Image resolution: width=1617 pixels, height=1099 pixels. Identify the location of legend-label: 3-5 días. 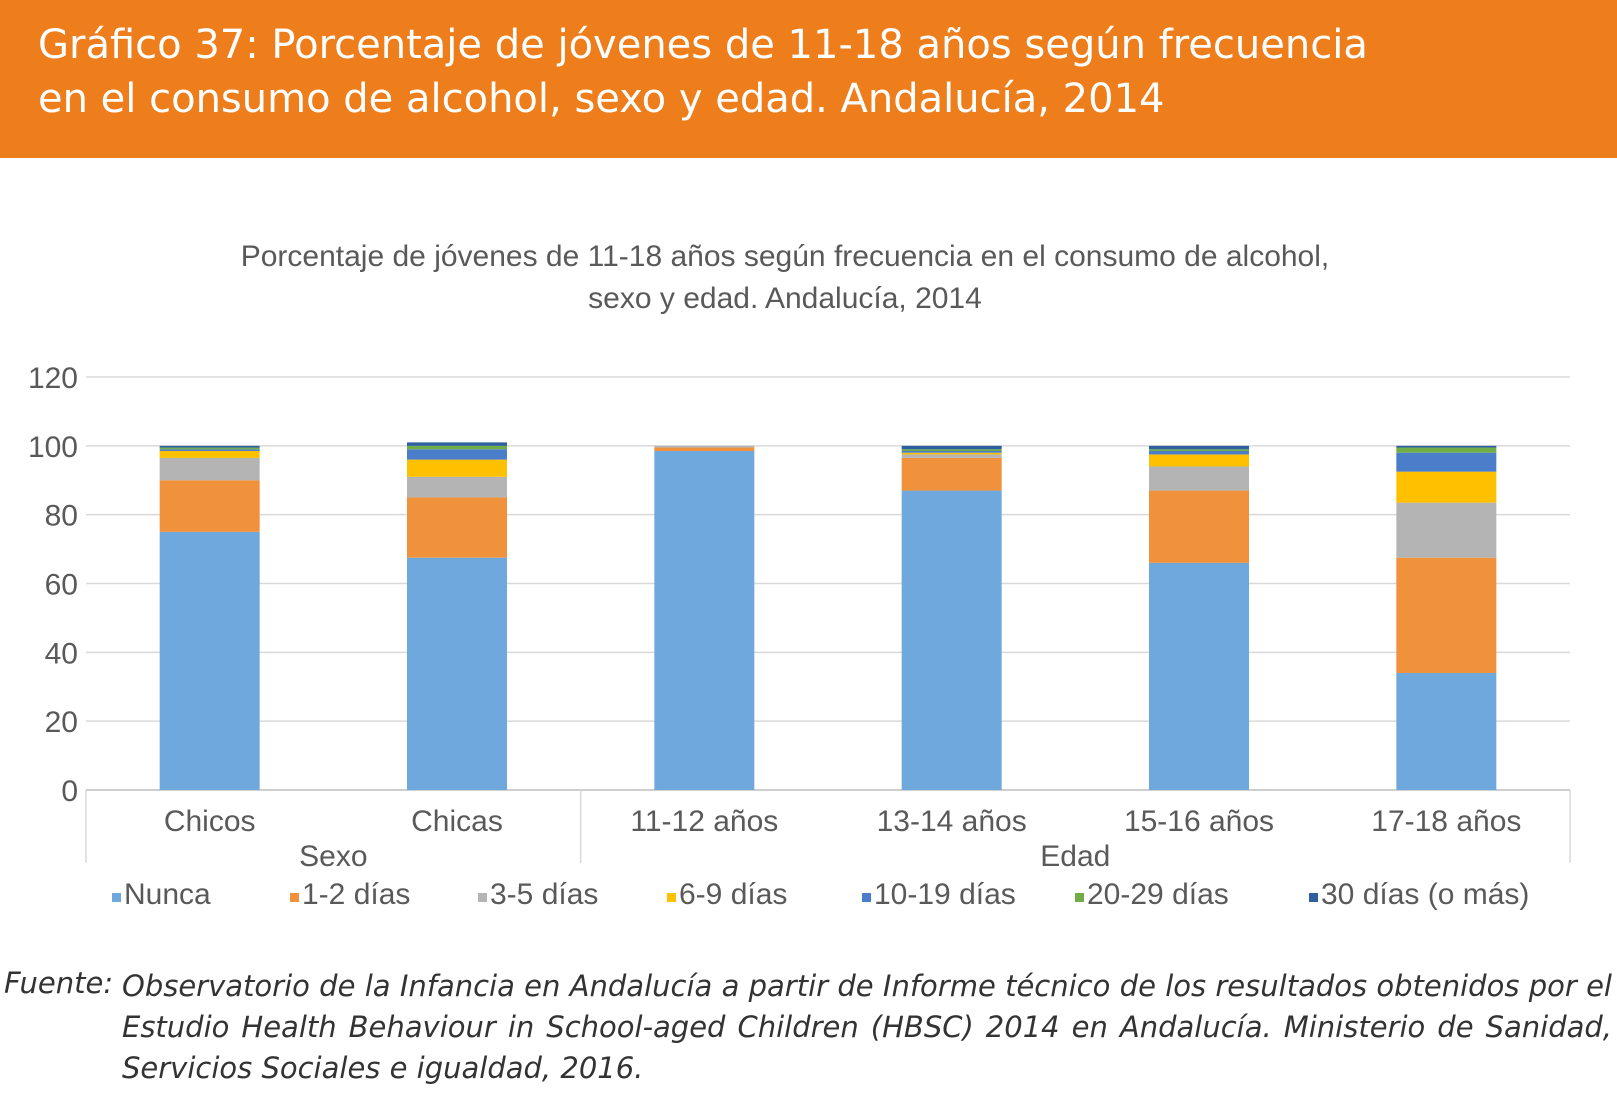
(544, 894).